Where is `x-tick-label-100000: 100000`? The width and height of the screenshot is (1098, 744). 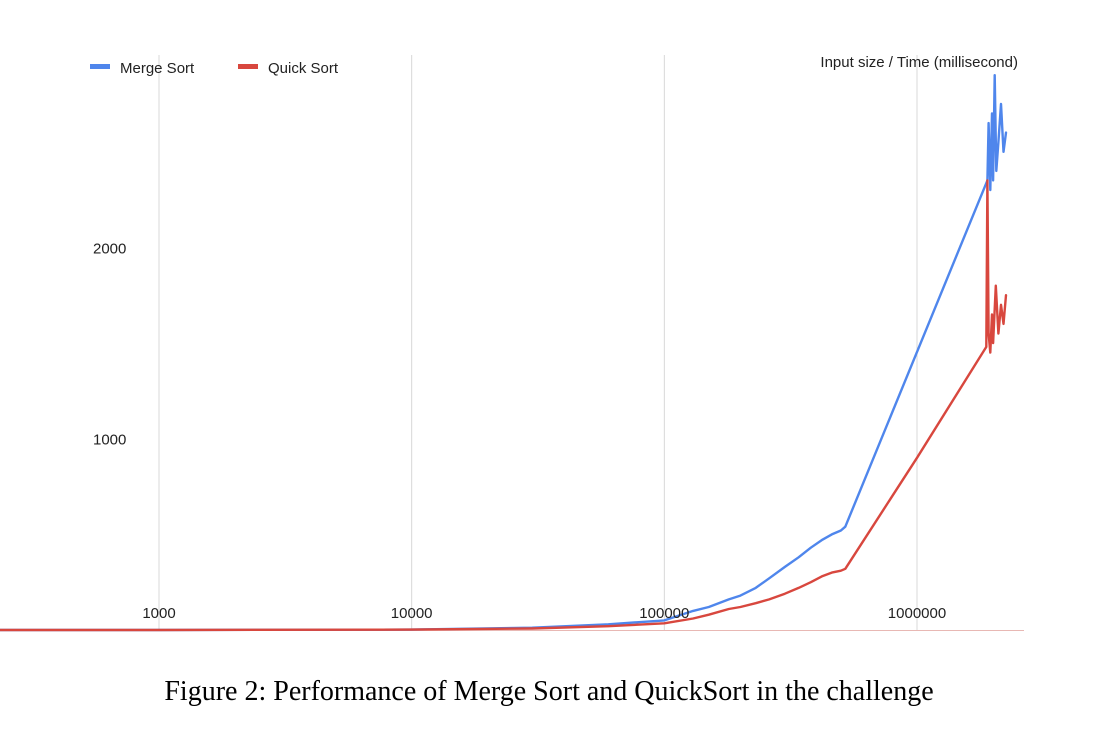 x-tick-label-100000: 100000 is located at coordinates (664, 613).